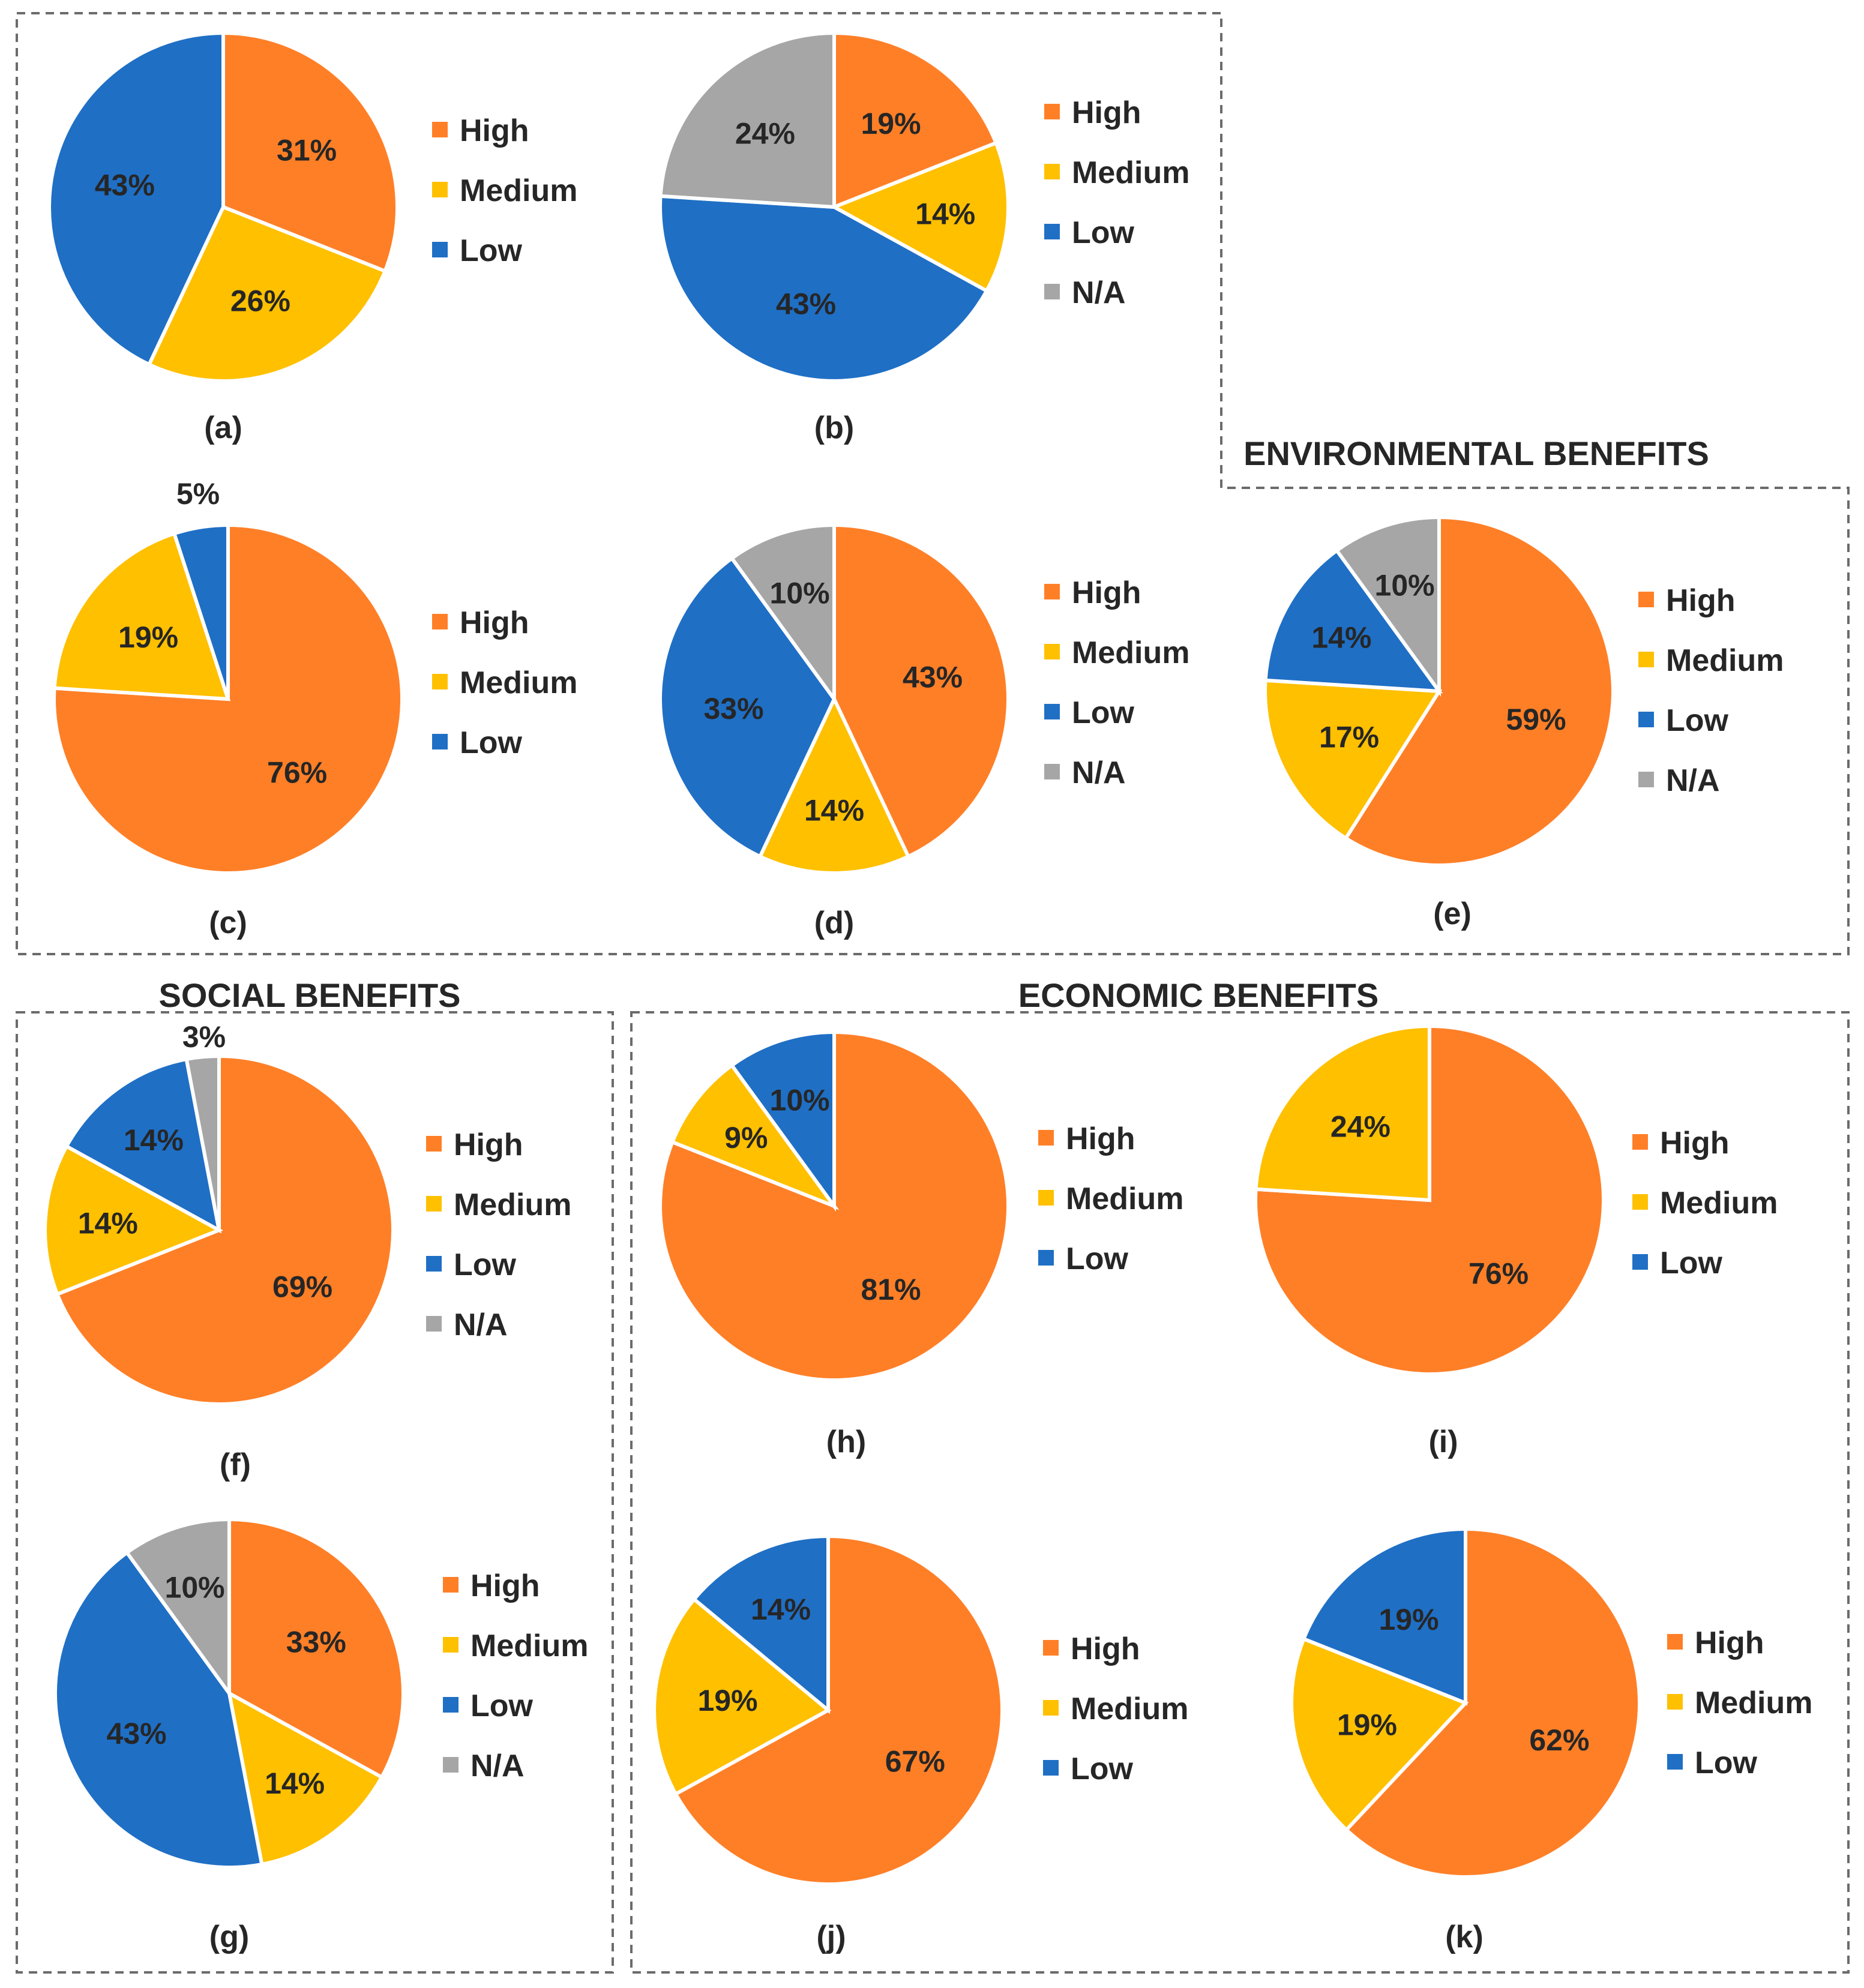 The width and height of the screenshot is (1864, 1988). I want to click on legend-label-b-medium: Medium, so click(1130, 173).